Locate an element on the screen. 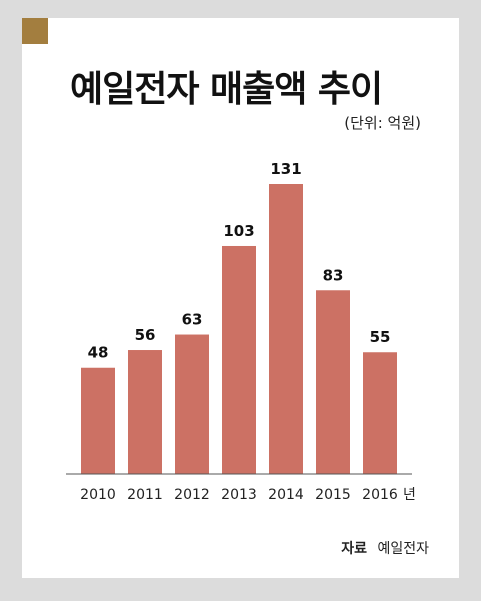  data-label-2012: 63 is located at coordinates (192, 320).